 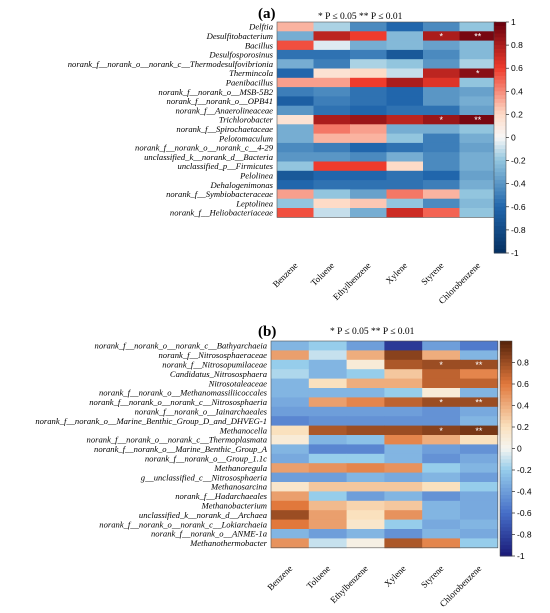 I want to click on row-label: Methanoregula, so click(x=240, y=468).